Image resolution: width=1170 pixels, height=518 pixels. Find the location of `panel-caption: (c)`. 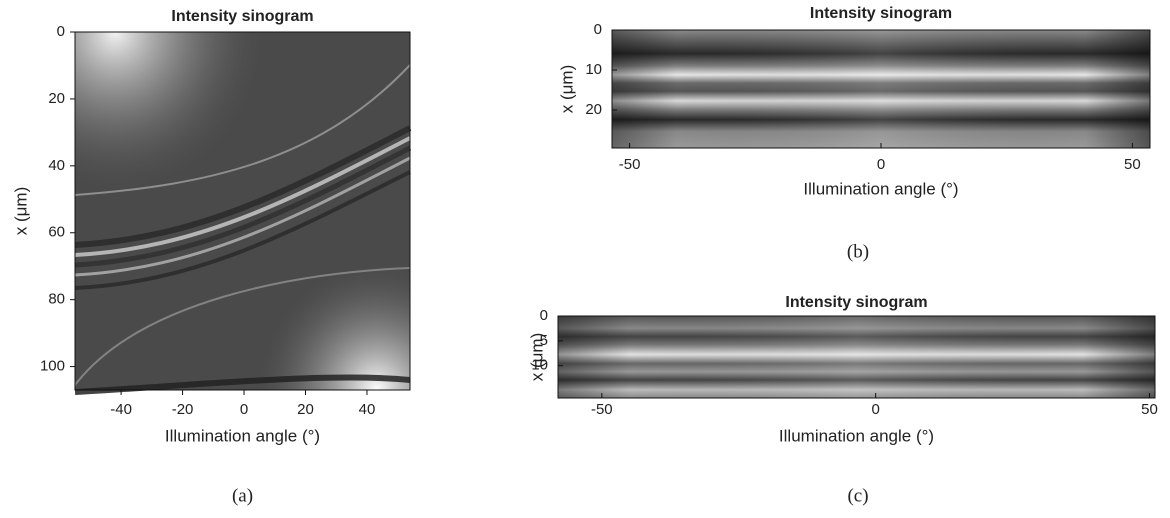

panel-caption: (c) is located at coordinates (857, 495).